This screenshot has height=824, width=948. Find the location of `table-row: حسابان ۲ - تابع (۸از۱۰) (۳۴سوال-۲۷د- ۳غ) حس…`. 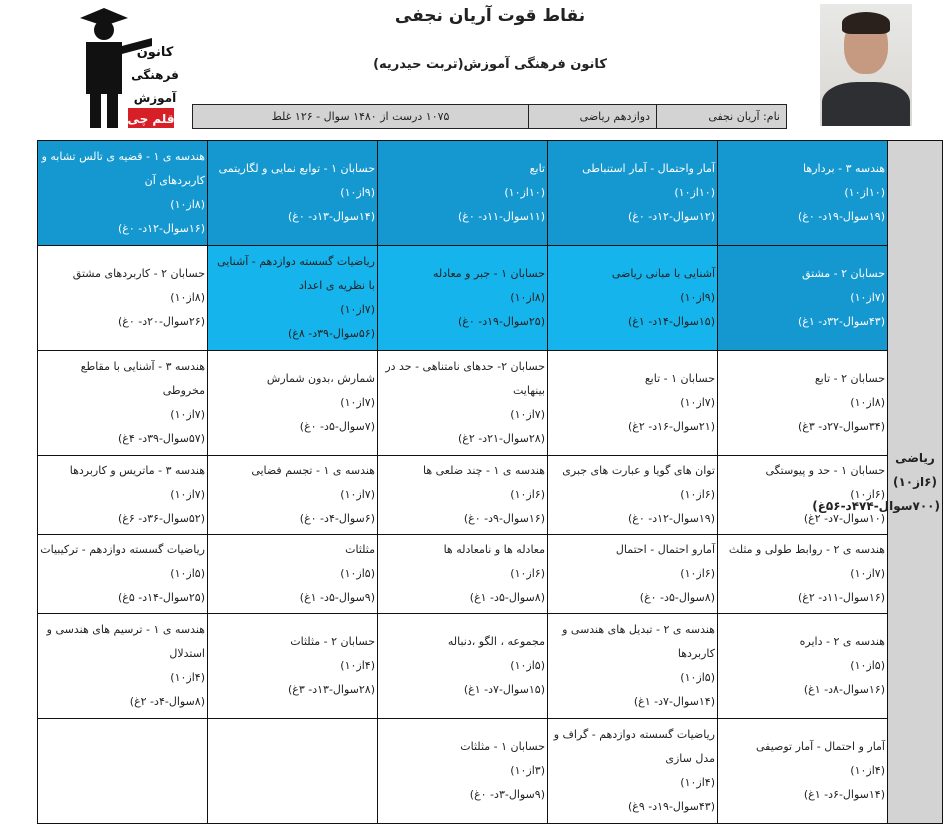

table-row: حسابان ۲ - تابع (۸از۱۰) (۳۴سوال-۲۷د- ۳غ) حس… is located at coordinates (490, 402).